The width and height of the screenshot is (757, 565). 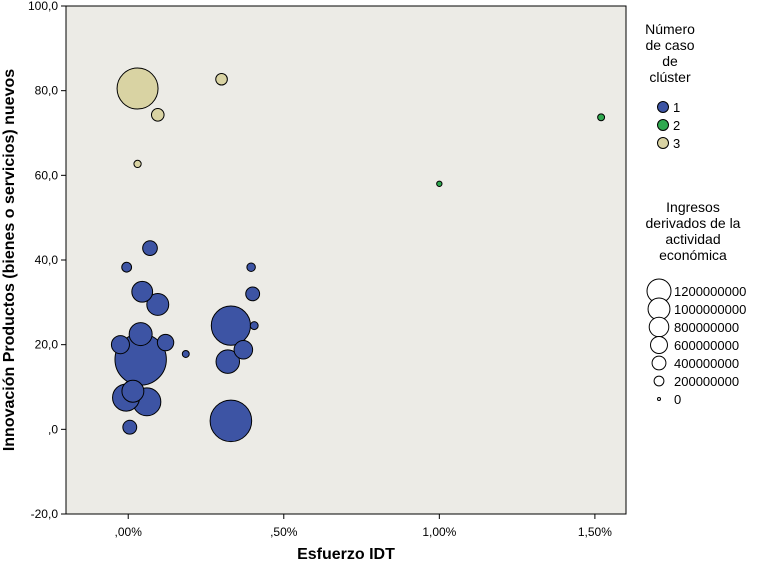 What do you see at coordinates (676, 143) in the screenshot?
I see `cluster-legend-label: 3` at bounding box center [676, 143].